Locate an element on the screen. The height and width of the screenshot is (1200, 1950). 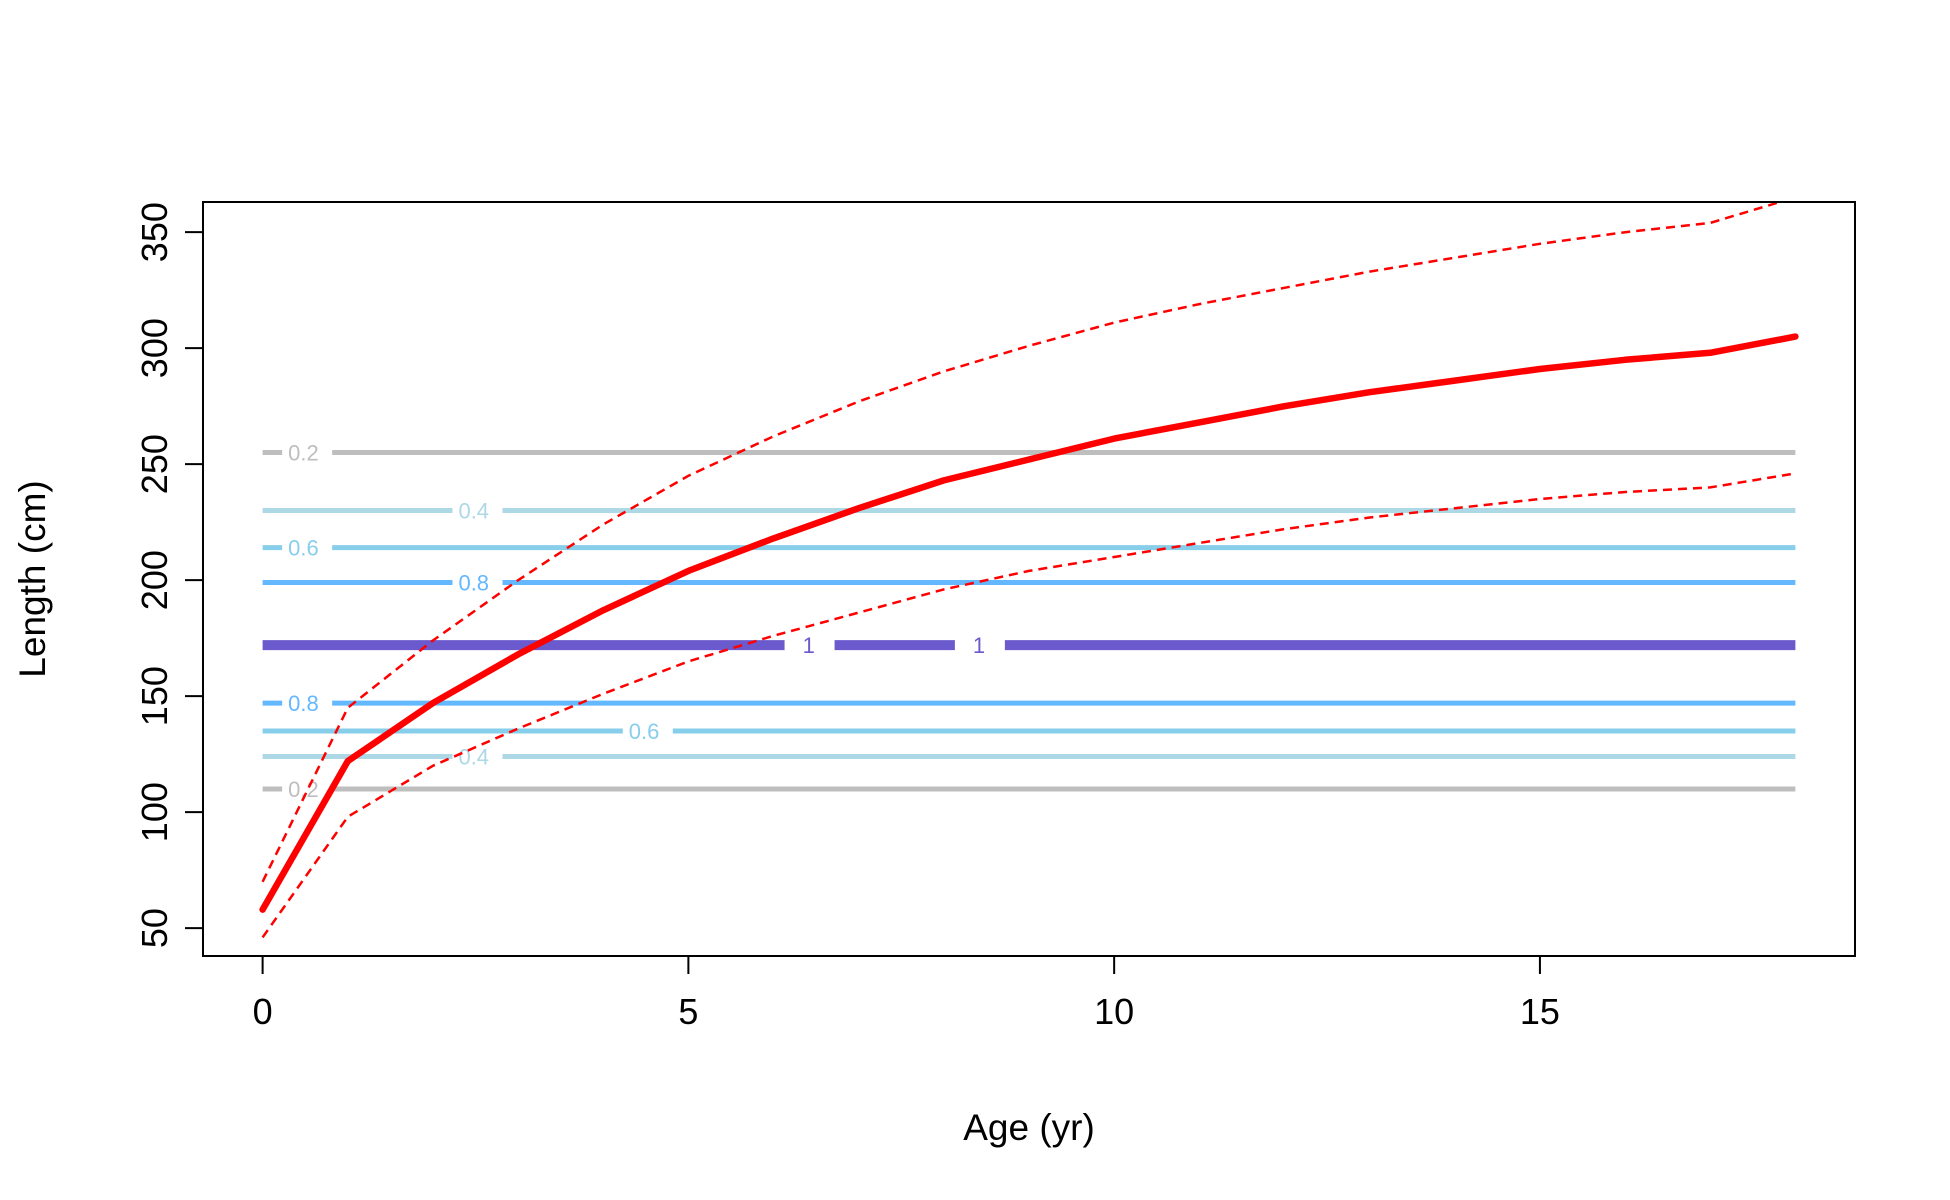
x-axis-title: Age (yr) is located at coordinates (1029, 1127).